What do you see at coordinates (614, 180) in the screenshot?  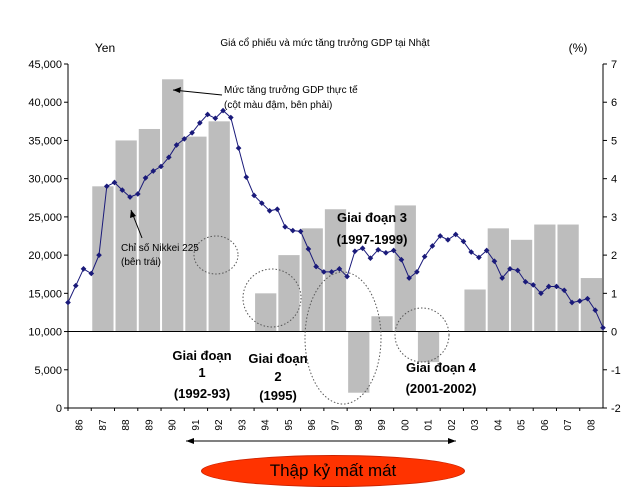 I see `right-tick-label: 4` at bounding box center [614, 180].